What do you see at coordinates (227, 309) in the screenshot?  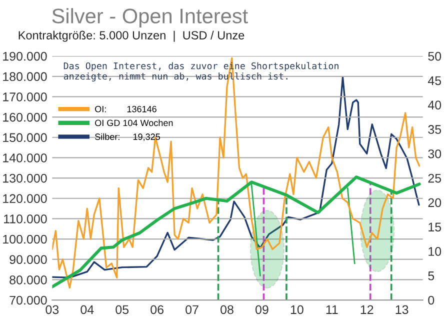 I see `x-tick-label: 08` at bounding box center [227, 309].